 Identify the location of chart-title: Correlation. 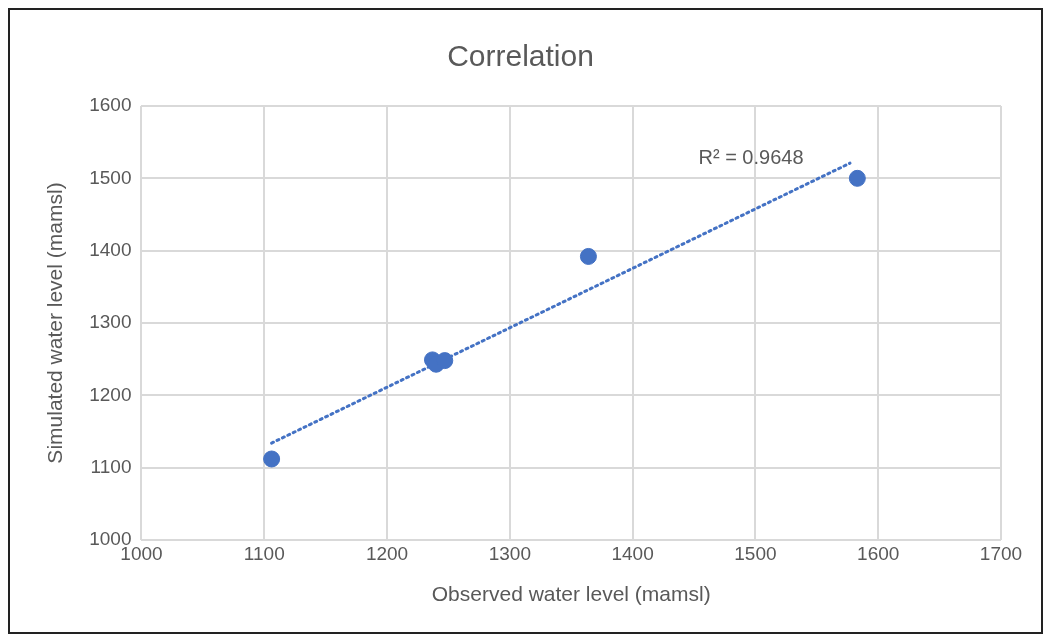
(520, 56).